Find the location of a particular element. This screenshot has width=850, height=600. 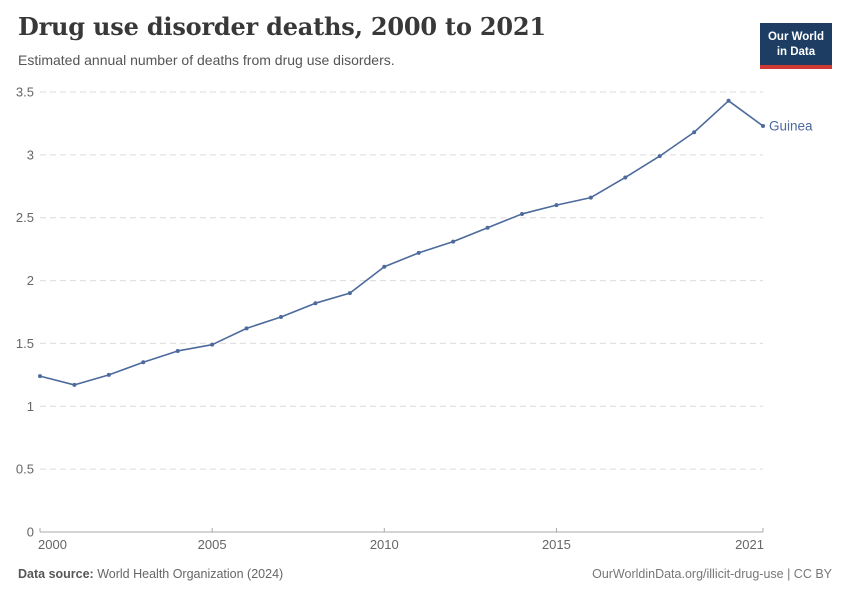

y-tick-label: 0.5 is located at coordinates (25, 469).